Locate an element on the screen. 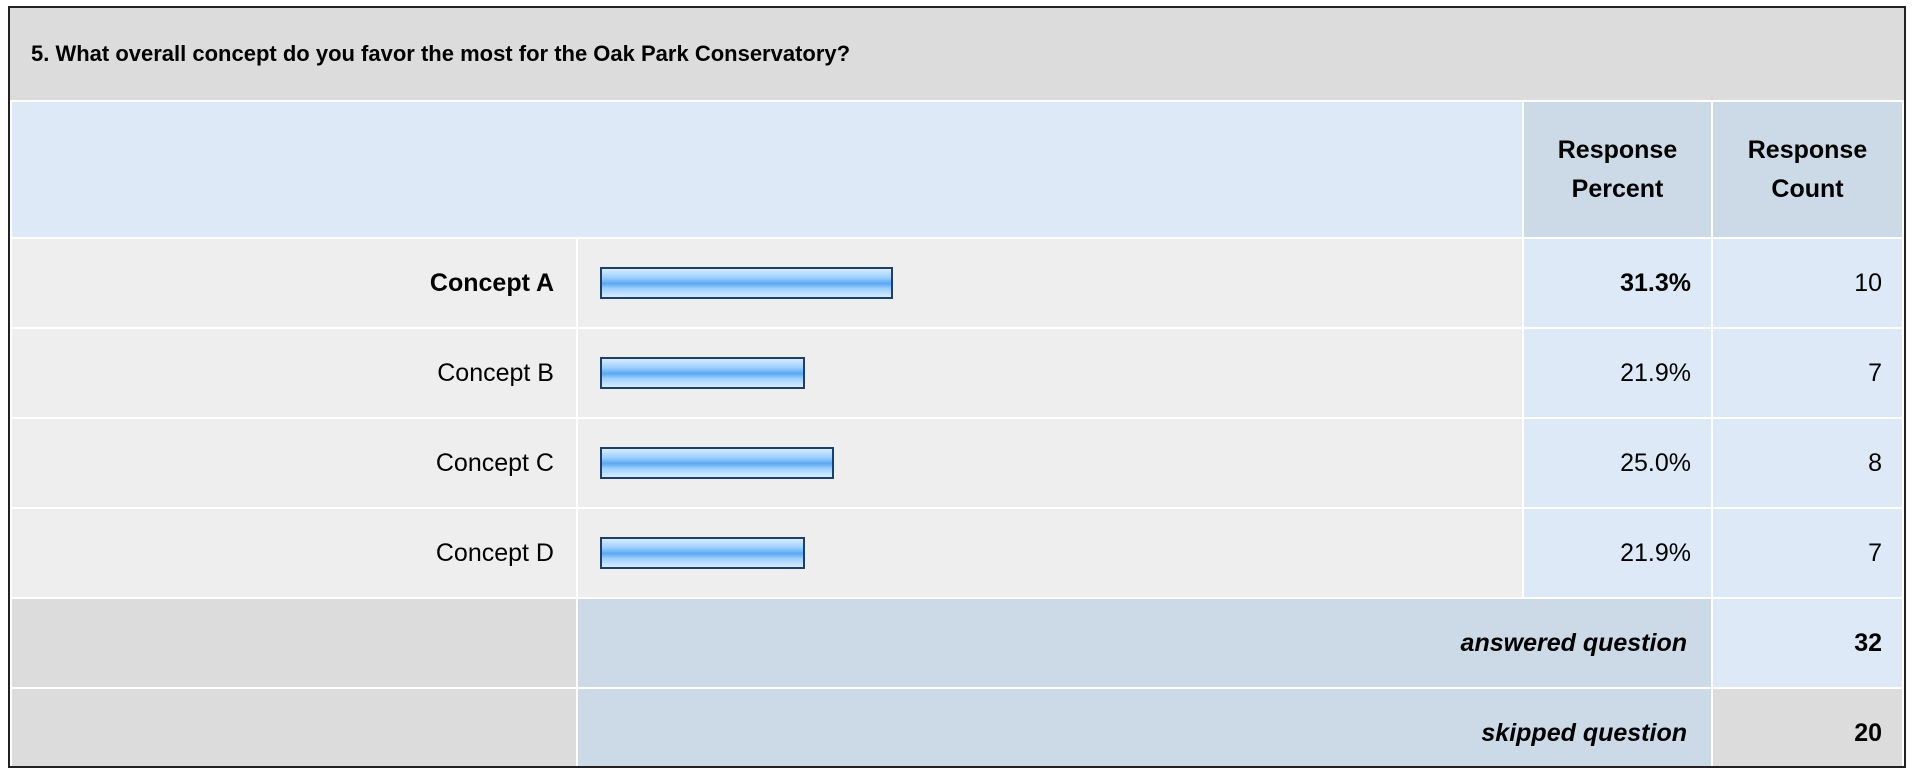  category-label: Concept B is located at coordinates (294, 373).